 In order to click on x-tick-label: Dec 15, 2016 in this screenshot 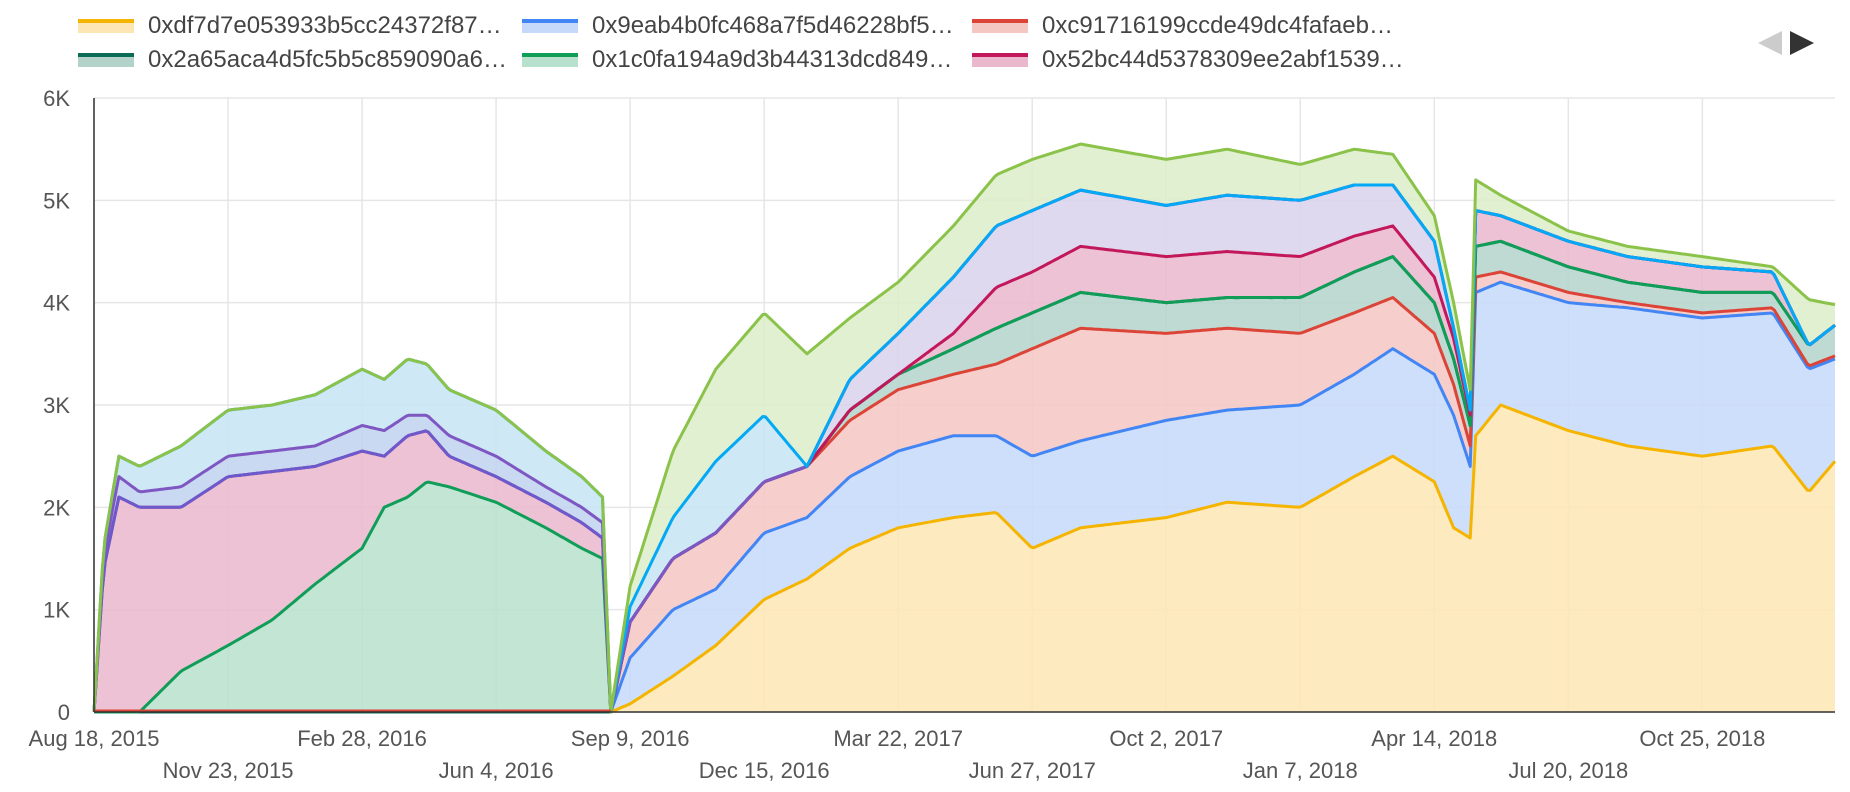, I will do `click(764, 770)`.